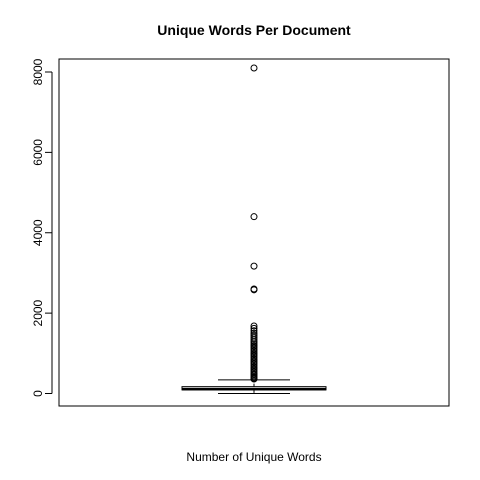 This screenshot has height=480, width=480. I want to click on y-tick-label: 8000, so click(38, 71).